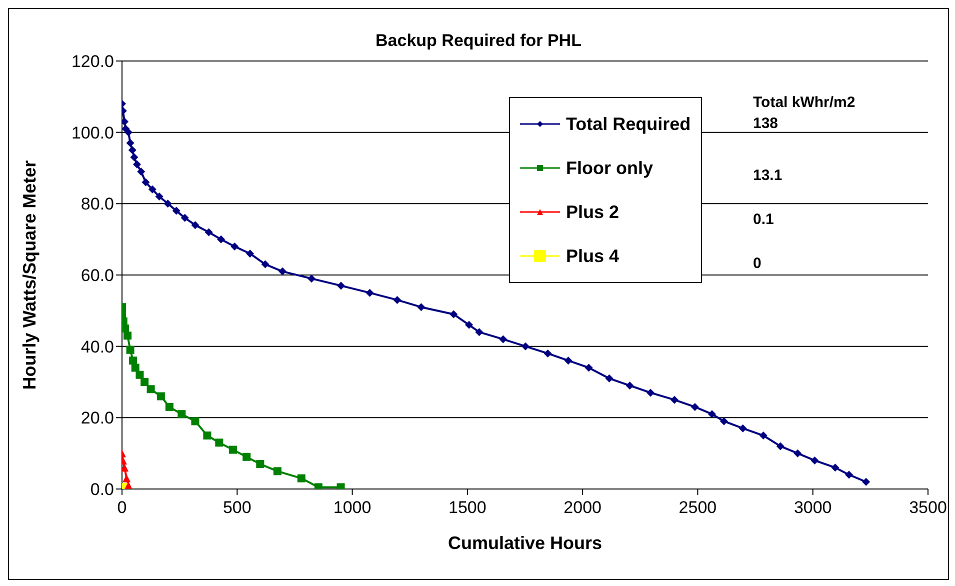  I want to click on y-tick-label: 0.0, so click(102, 490).